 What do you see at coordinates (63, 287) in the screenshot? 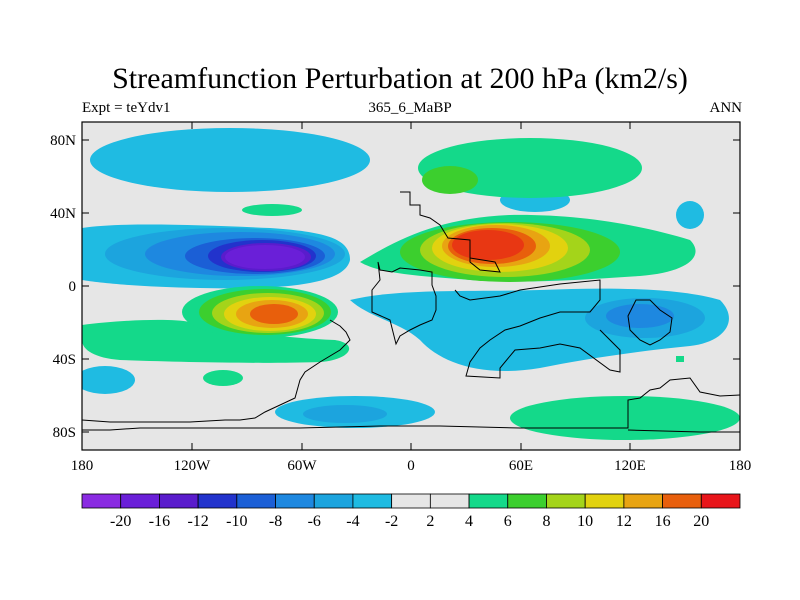
I see `y-tick-labels: 80N 40N 0 40S 80S` at bounding box center [63, 287].